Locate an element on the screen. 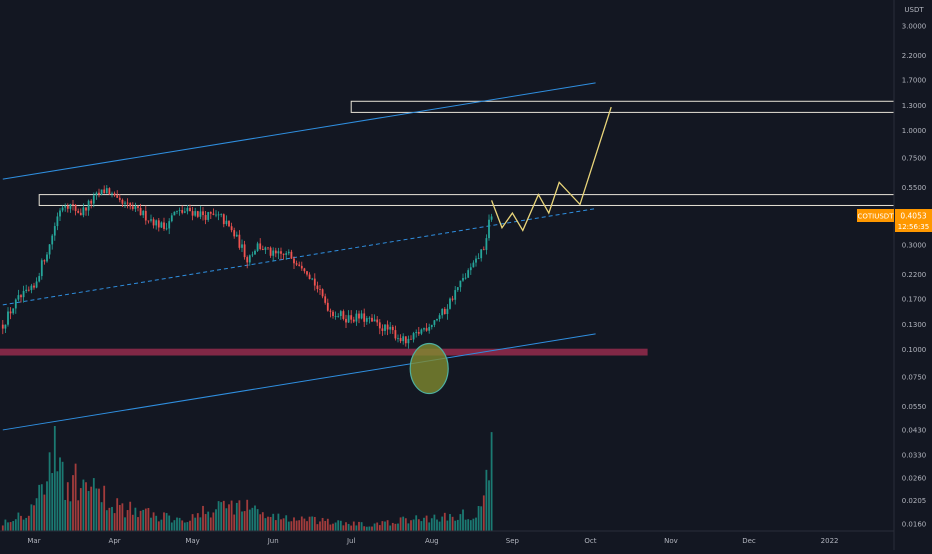  y-tick-label: 2.2000 is located at coordinates (914, 56).